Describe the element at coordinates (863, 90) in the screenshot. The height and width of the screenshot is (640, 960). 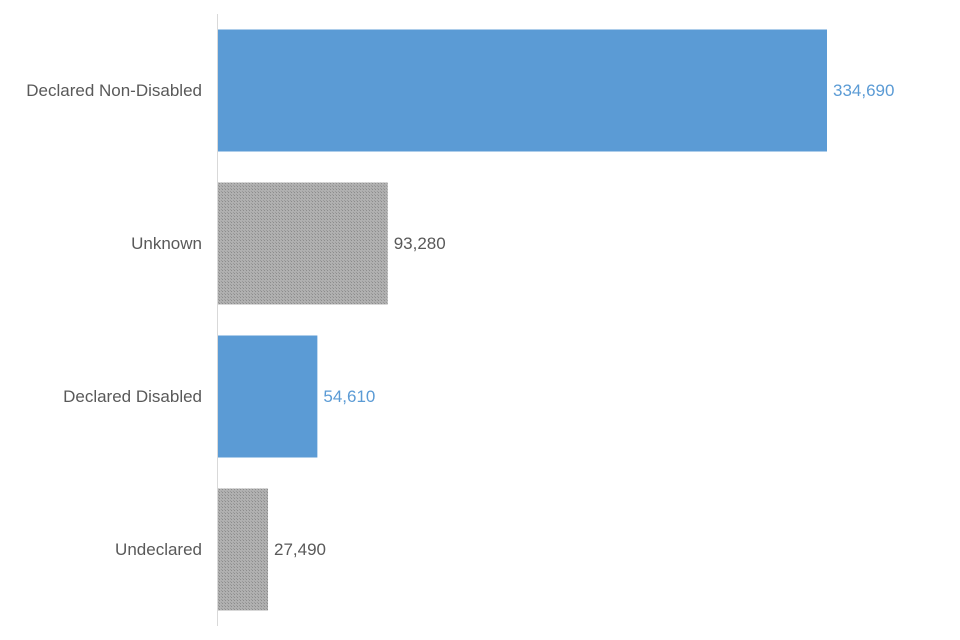
I see `value-label: 334,690` at that location.